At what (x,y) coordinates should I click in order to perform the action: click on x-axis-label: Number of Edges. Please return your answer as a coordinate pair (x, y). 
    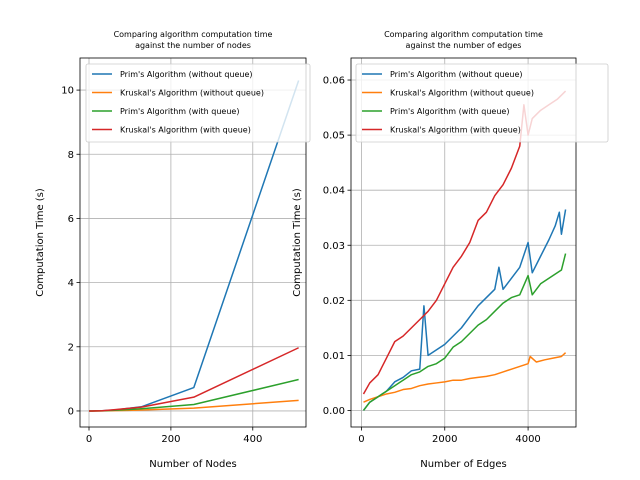
    Looking at the image, I should click on (463, 464).